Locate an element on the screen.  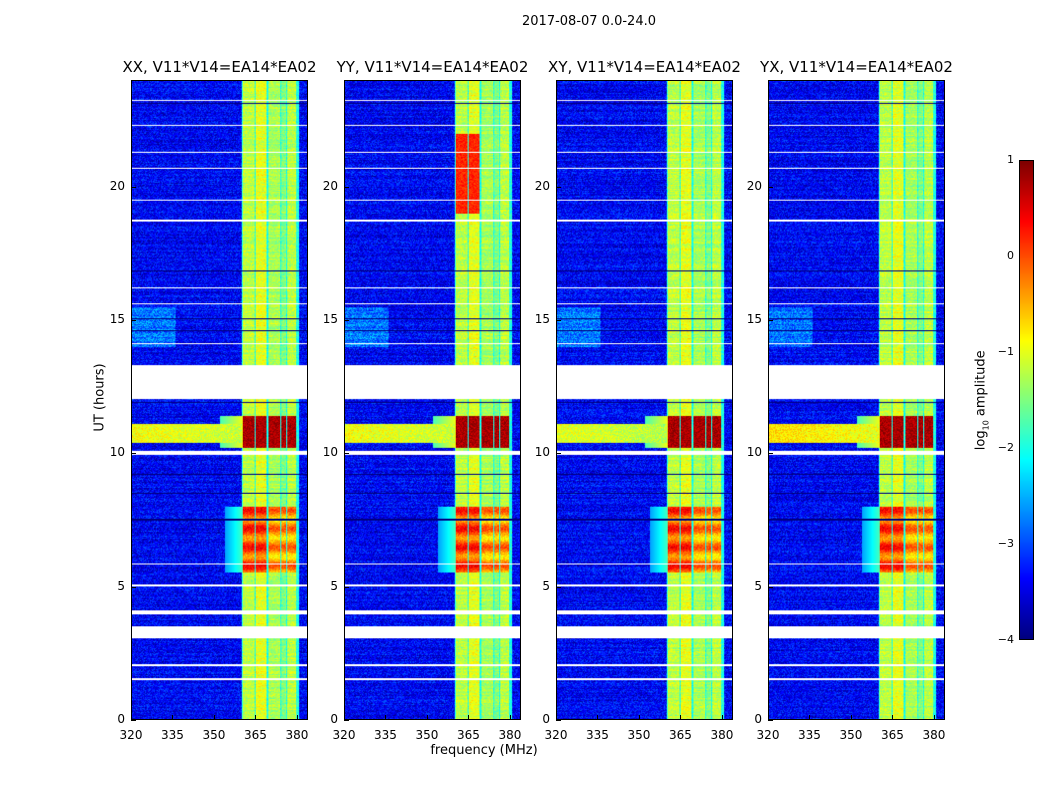
panel-title: YX, V11*V14=EA14*EA02 is located at coordinates (856, 67).